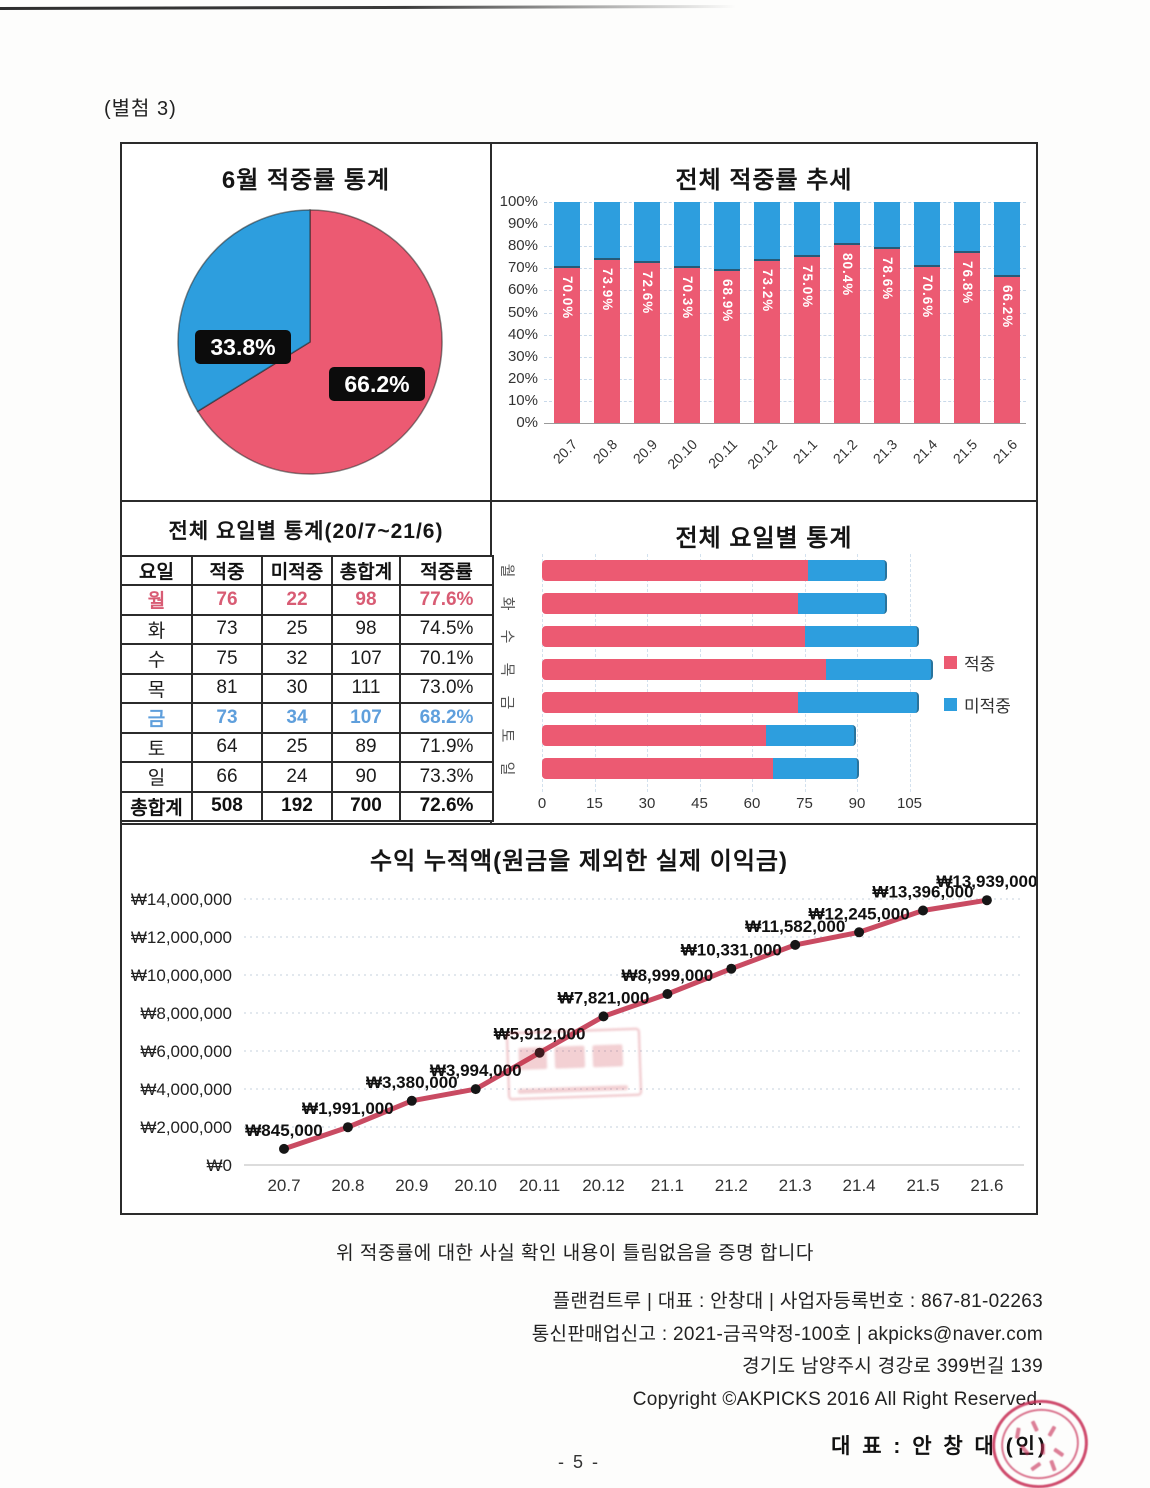 The image size is (1150, 1488). I want to click on category-label: 금, so click(507, 702).